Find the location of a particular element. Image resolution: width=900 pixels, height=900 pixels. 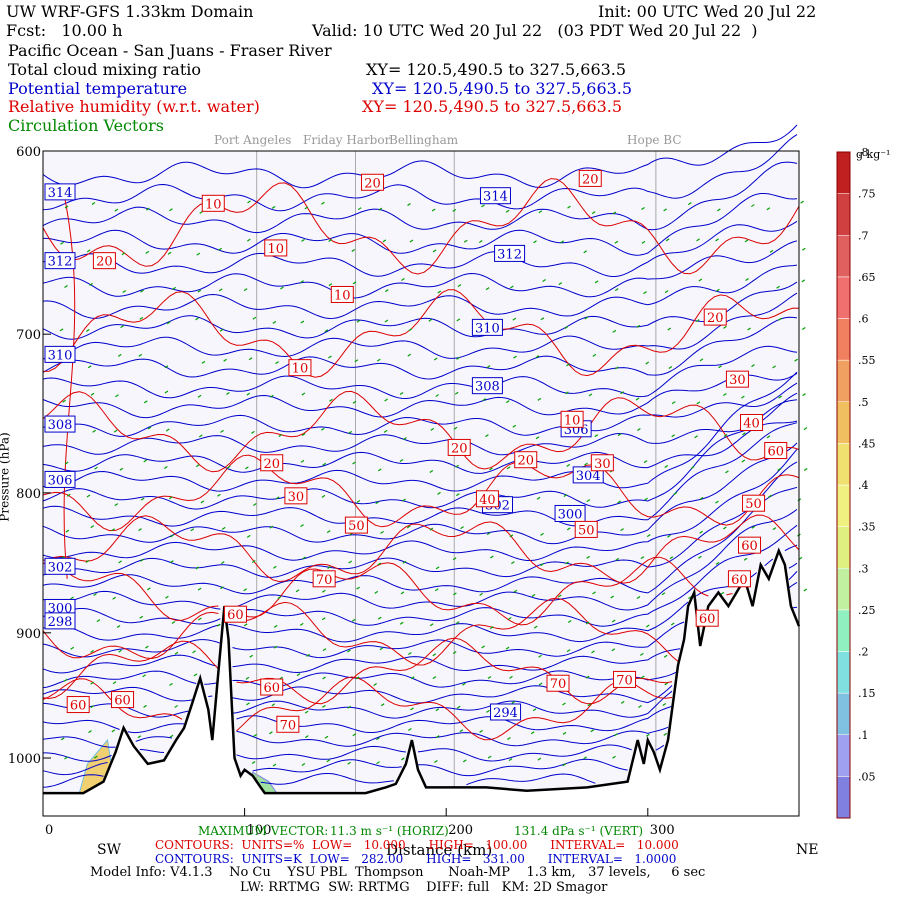

colorbar-tick-label: .25 is located at coordinates (867, 610).